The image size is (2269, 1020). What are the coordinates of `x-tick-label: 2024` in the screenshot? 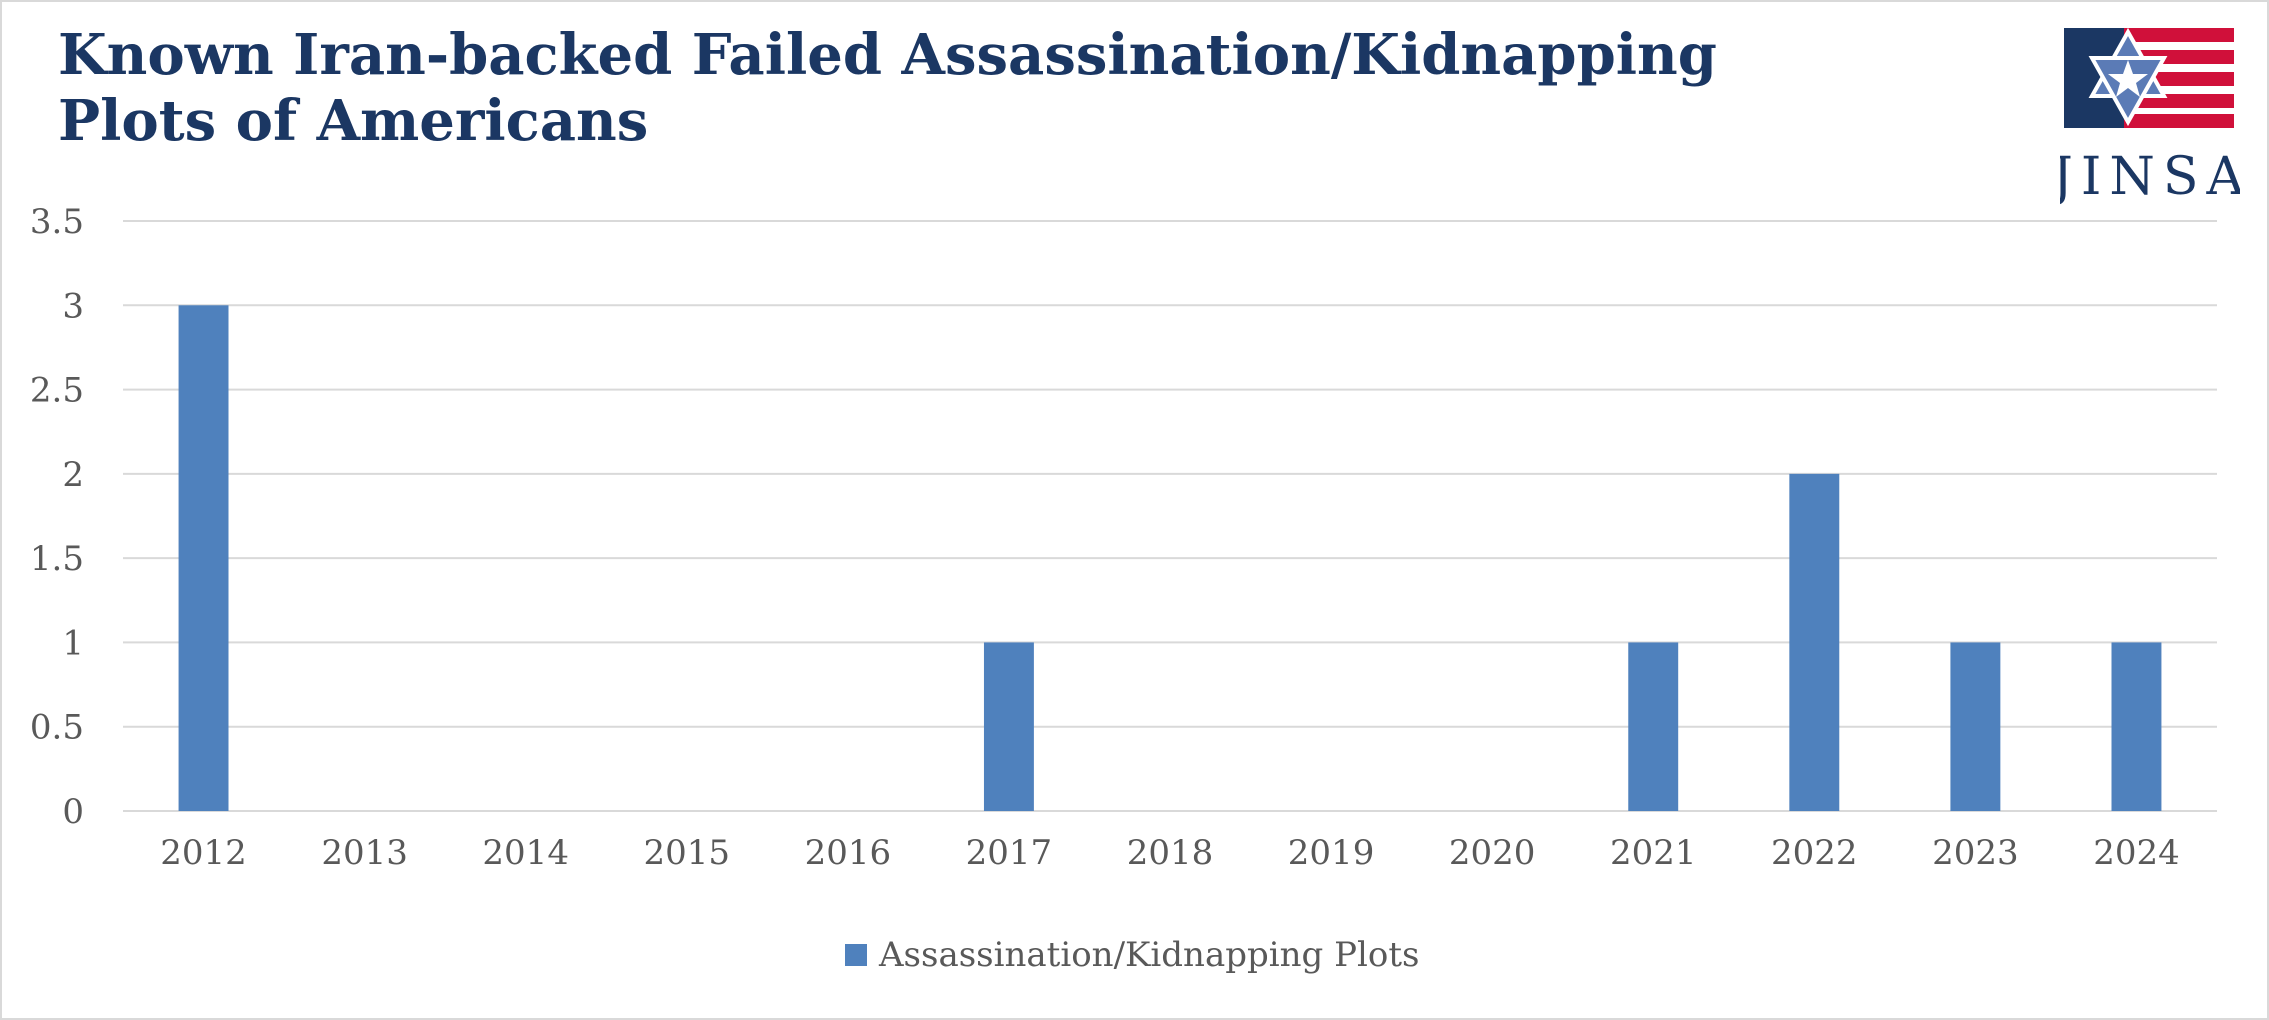 It's located at (2136, 853).